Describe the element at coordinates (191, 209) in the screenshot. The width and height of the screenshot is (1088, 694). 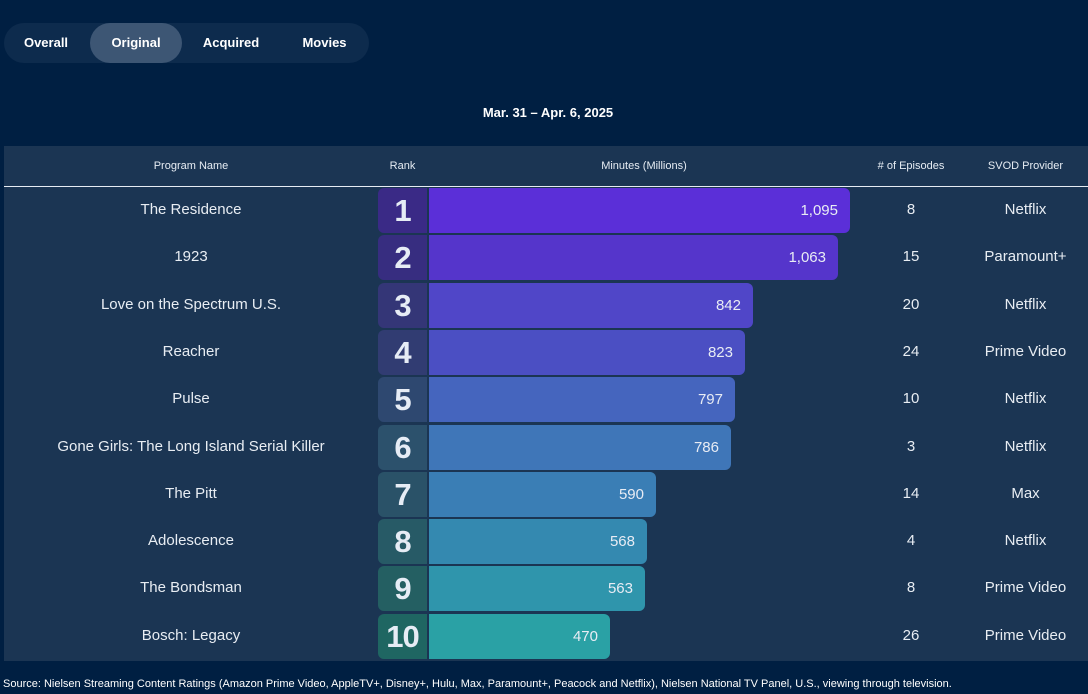
I see `program-name-cell: The Residence` at that location.